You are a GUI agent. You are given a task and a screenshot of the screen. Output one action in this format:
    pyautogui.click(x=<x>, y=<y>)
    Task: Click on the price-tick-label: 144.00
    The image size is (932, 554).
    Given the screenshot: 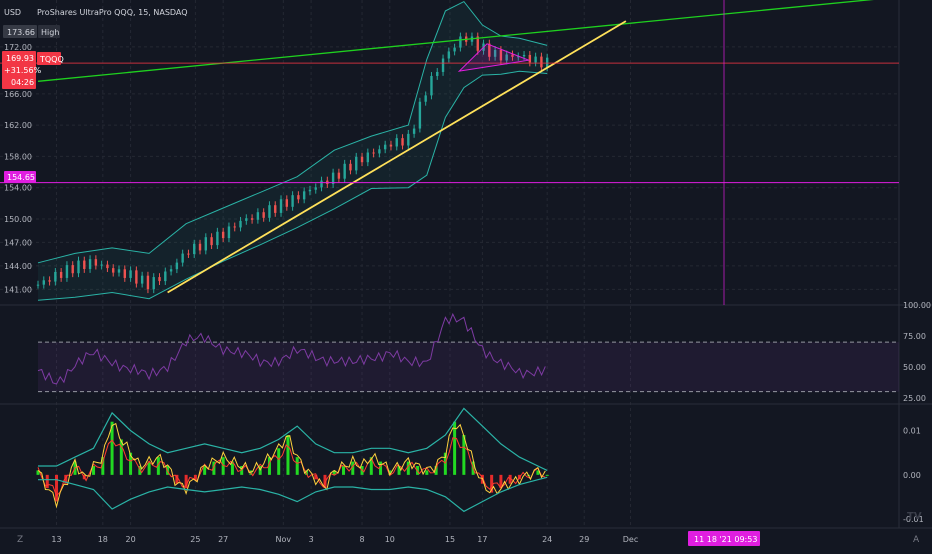 What is the action you would take?
    pyautogui.click(x=18, y=266)
    